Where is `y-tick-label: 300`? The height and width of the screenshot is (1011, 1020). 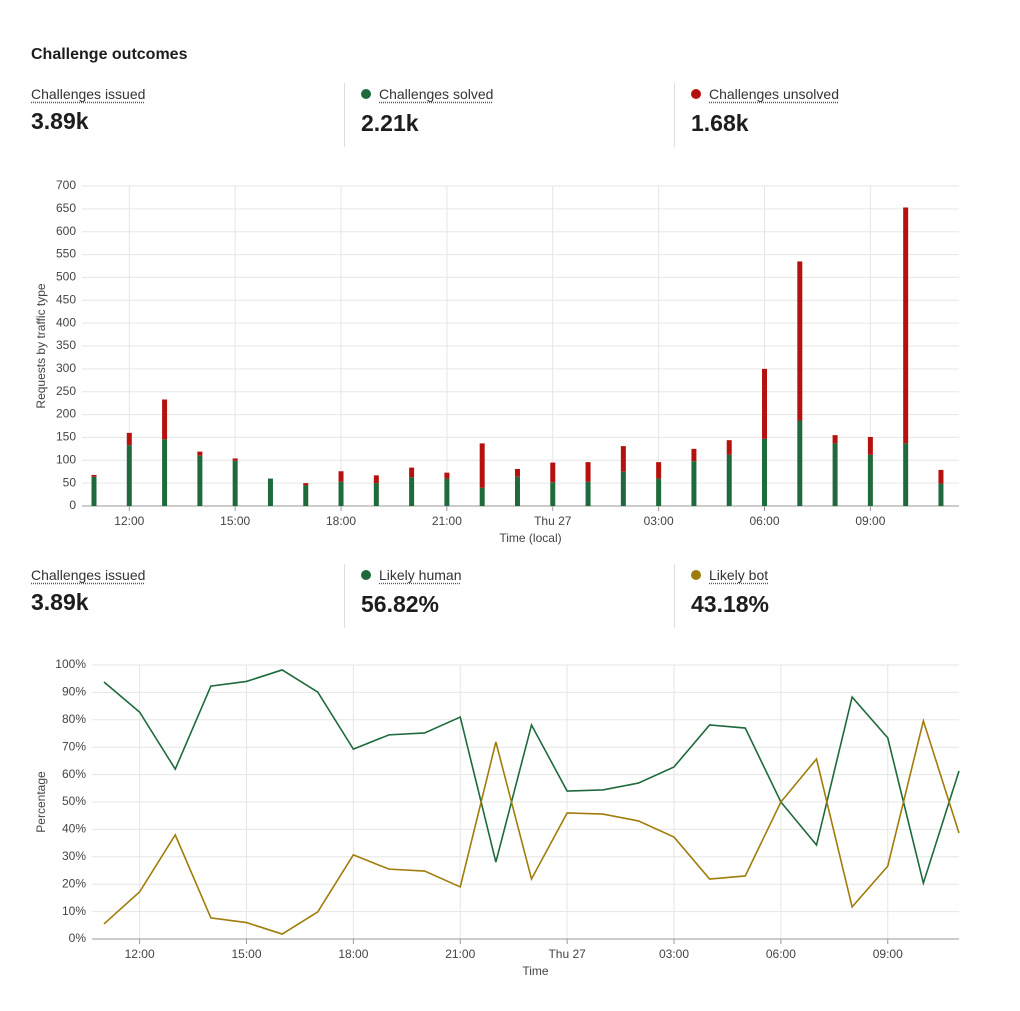
y-tick-label: 300 is located at coordinates (66, 368).